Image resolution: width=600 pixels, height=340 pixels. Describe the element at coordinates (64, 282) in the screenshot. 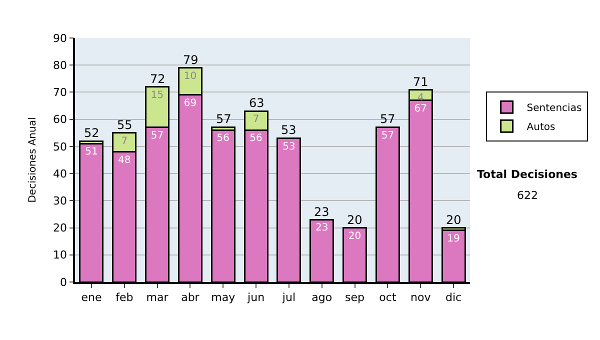

I see `y-tick-label: 0` at that location.